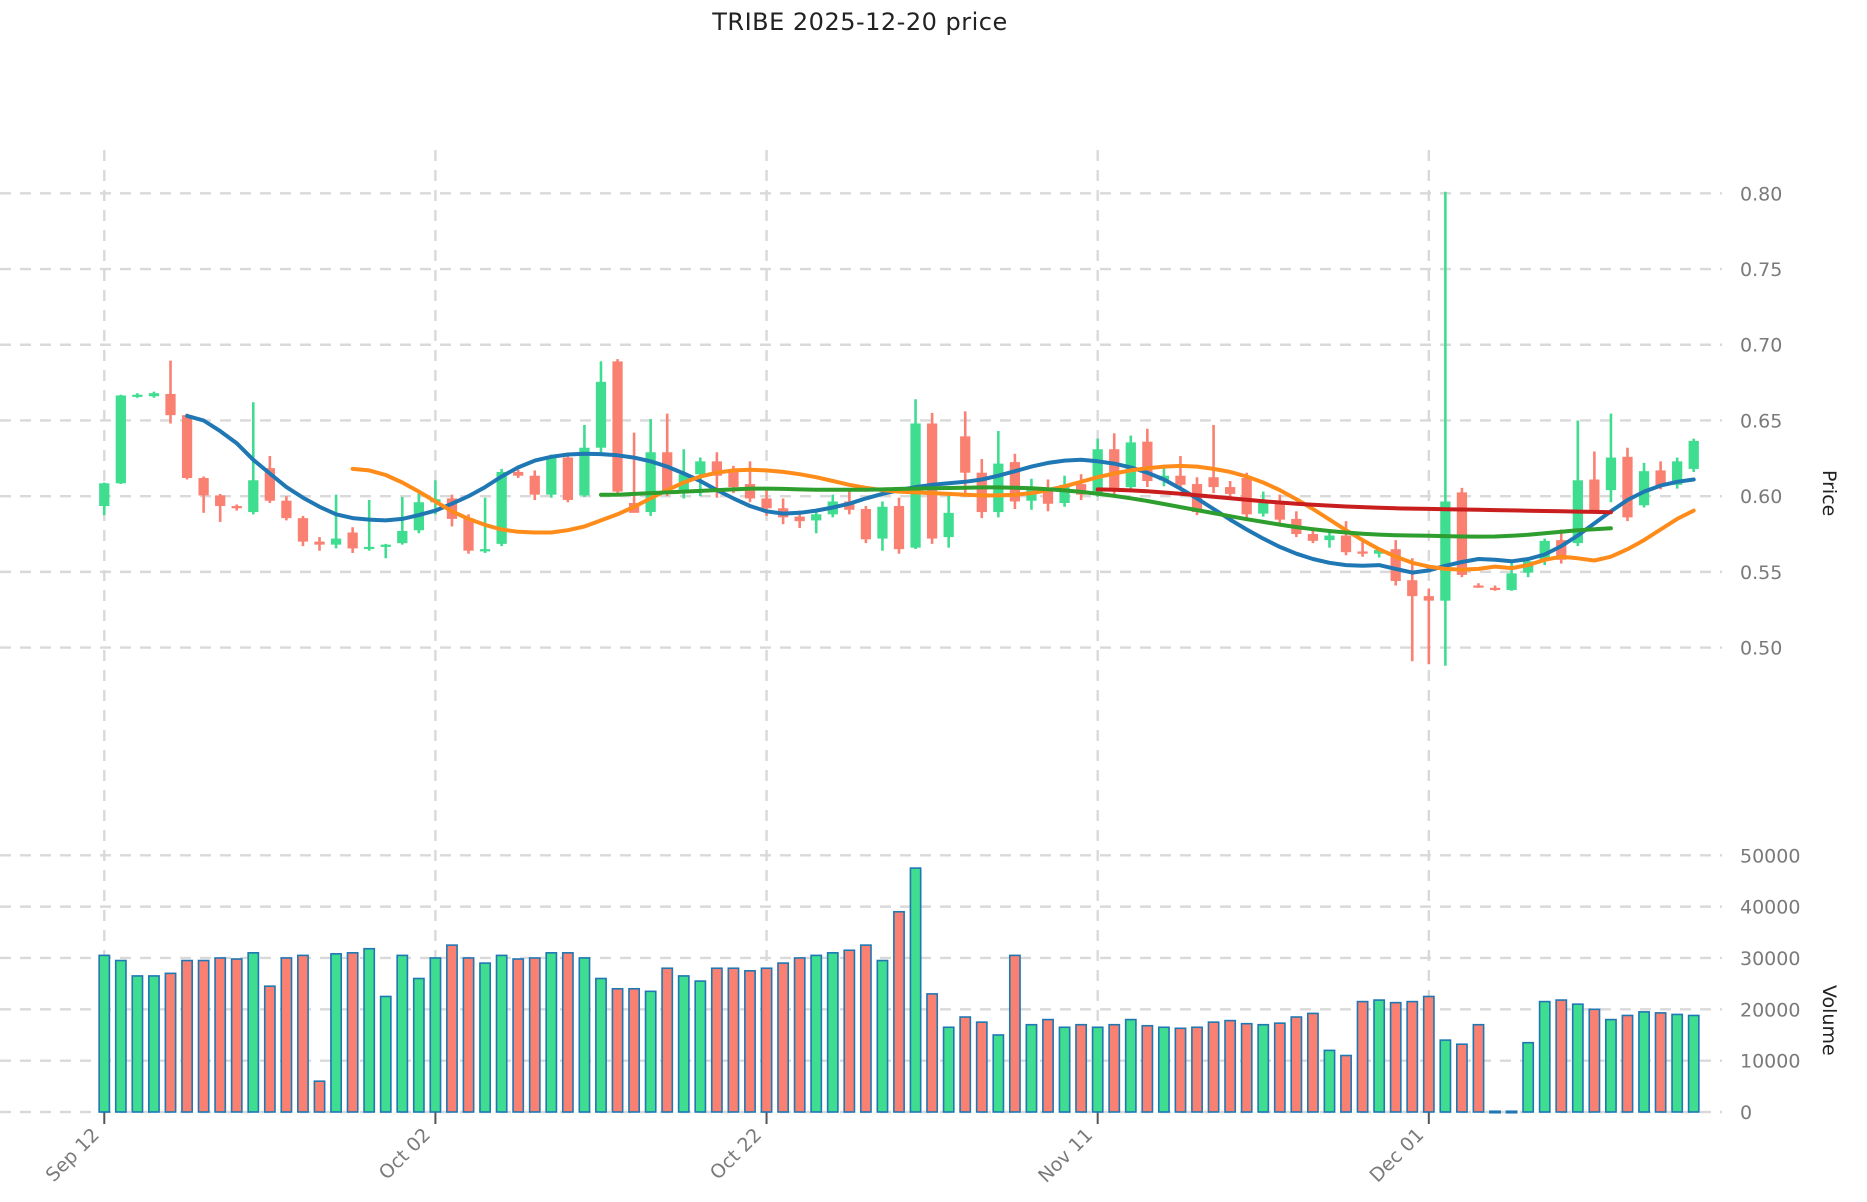  What do you see at coordinates (1065, 1155) in the screenshot?
I see `x-tick-label: Nov 11` at bounding box center [1065, 1155].